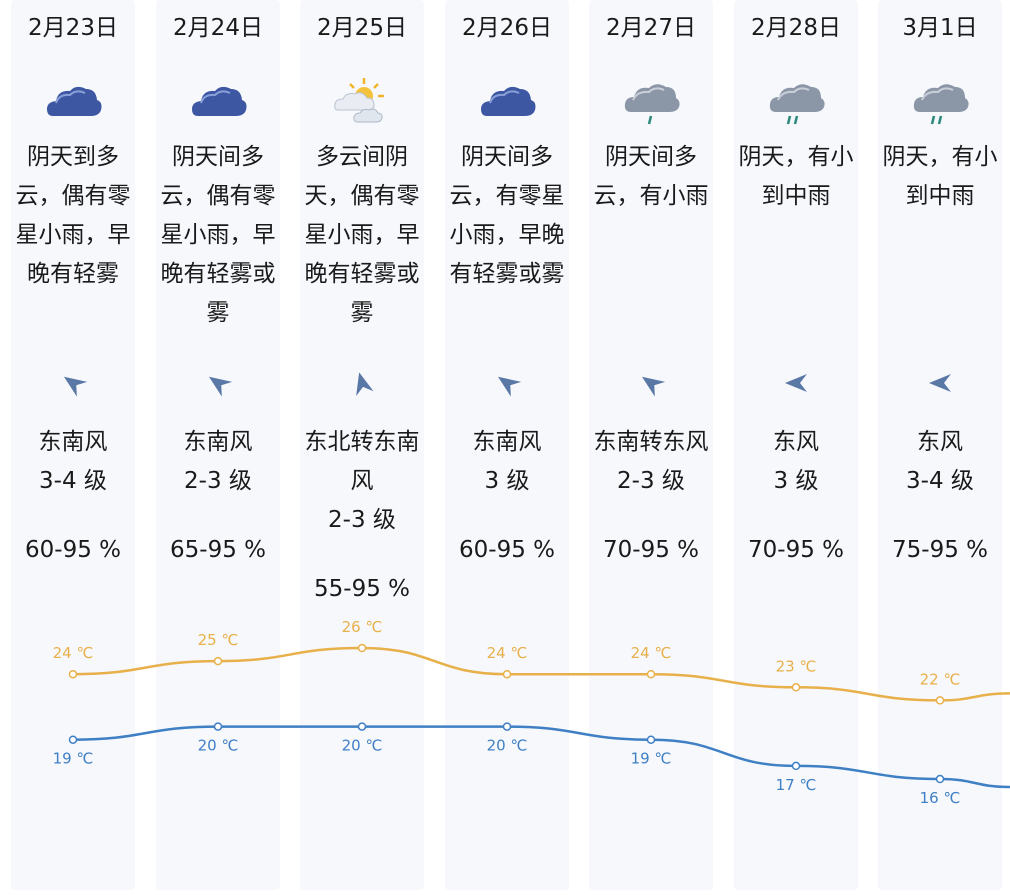 This screenshot has height=895, width=1010. I want to click on wind-info: 东北转东南风 2-3 级, so click(362, 481).